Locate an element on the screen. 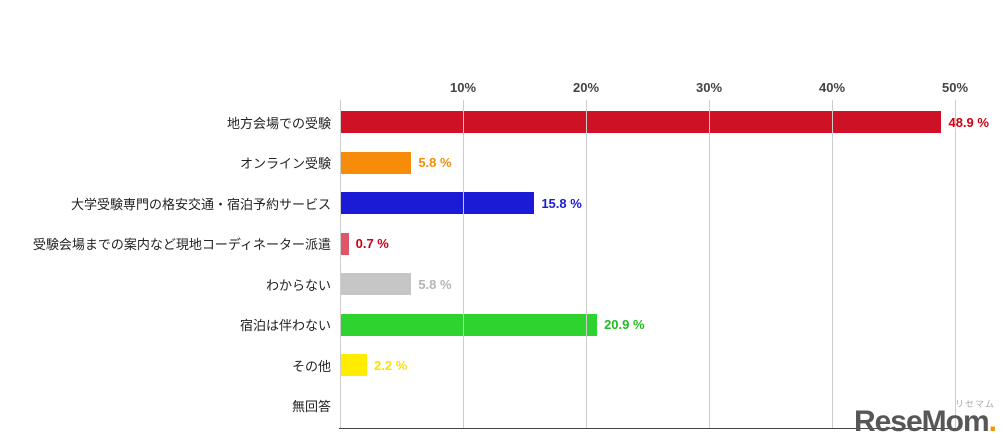 The height and width of the screenshot is (443, 1003). chart-row: その他 2.2 % is located at coordinates (623, 365).